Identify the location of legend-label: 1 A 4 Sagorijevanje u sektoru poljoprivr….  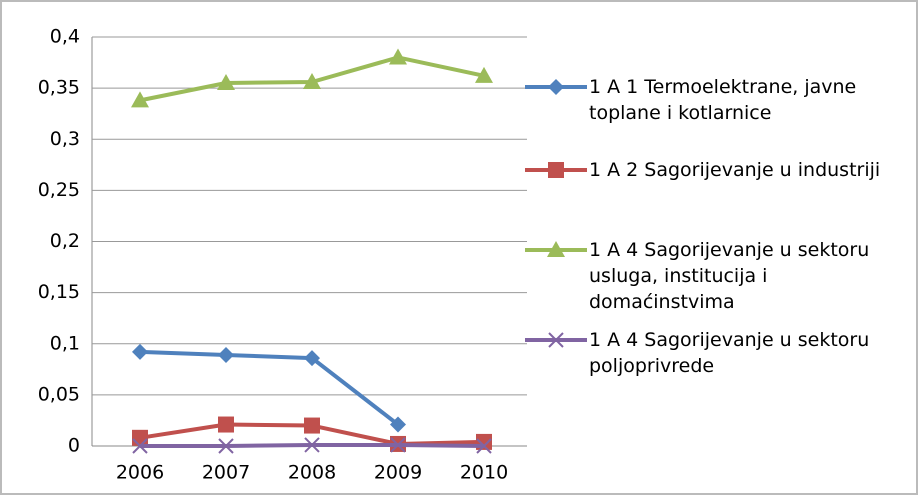
(729, 353).